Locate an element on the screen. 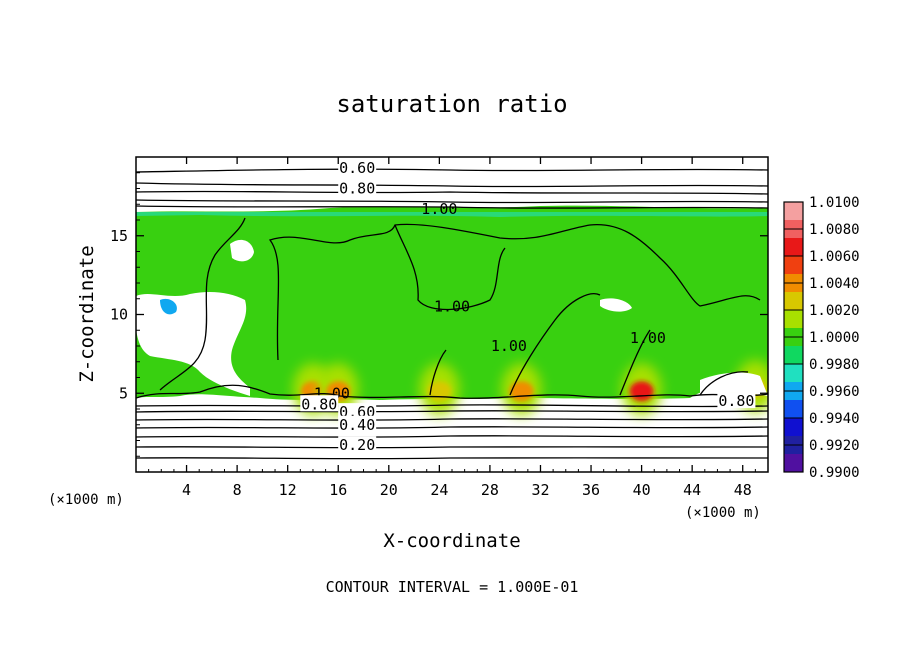  contour-label: 0.20 is located at coordinates (357, 445).